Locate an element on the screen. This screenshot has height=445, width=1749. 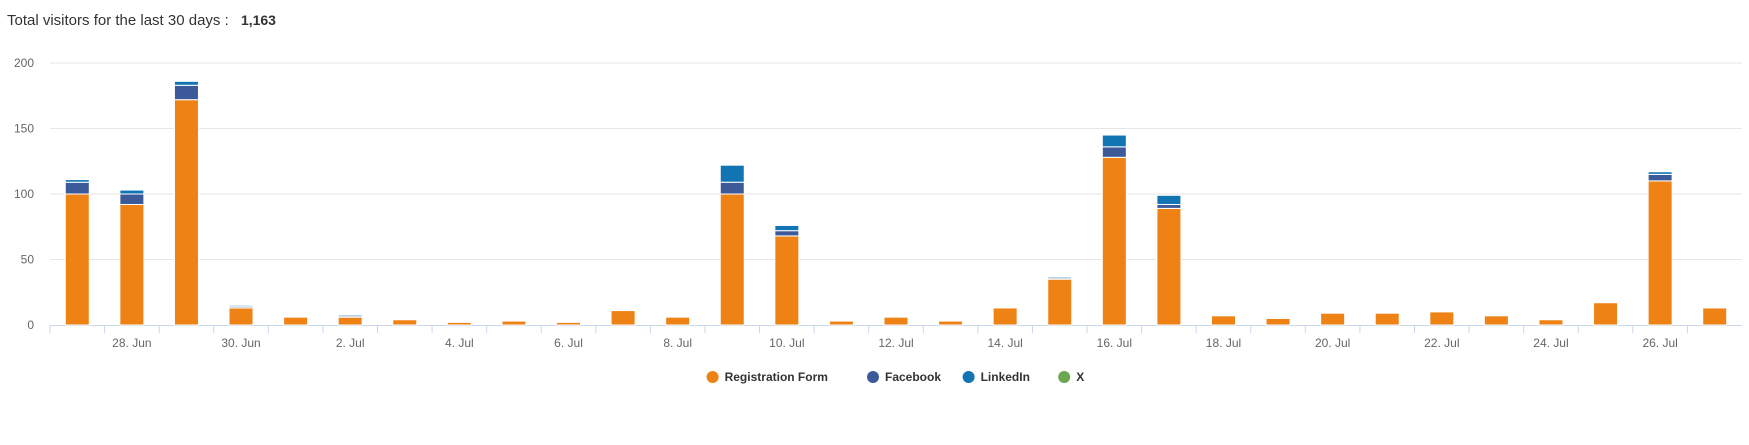
legend-item-linkedin: LinkedIn is located at coordinates (996, 377).